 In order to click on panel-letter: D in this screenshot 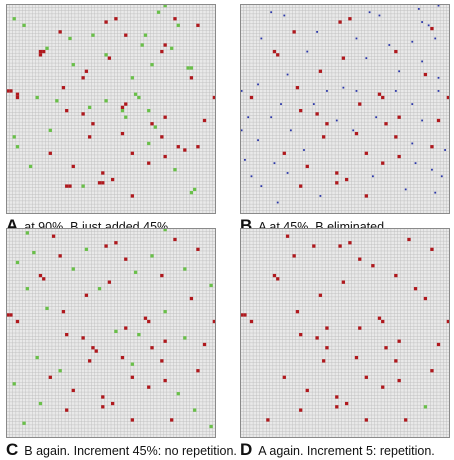, I will do `click(246, 449)`.